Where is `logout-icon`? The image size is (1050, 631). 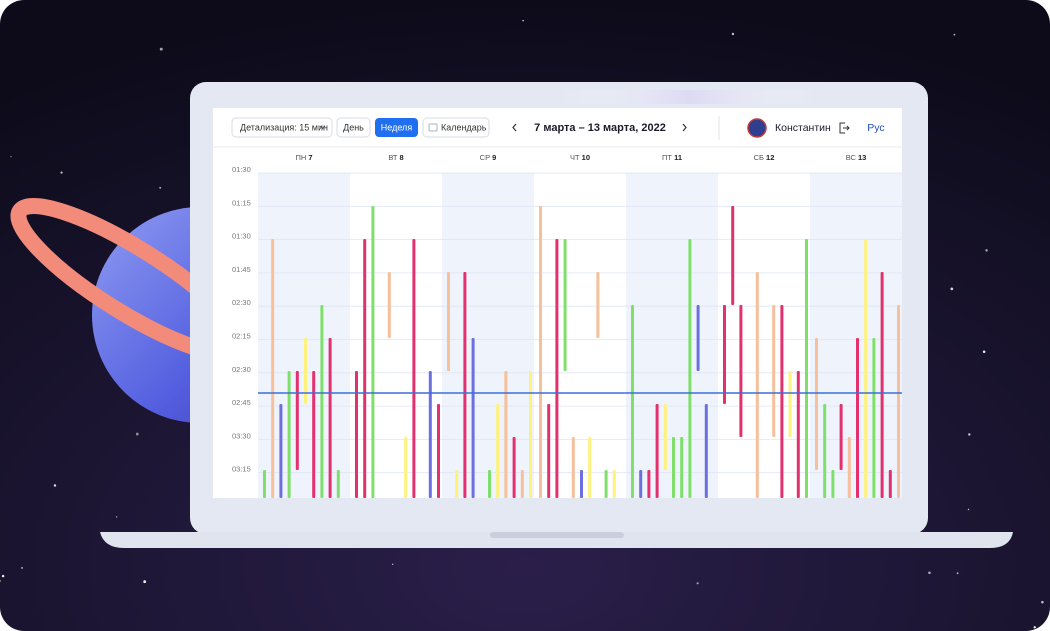 logout-icon is located at coordinates (844, 128).